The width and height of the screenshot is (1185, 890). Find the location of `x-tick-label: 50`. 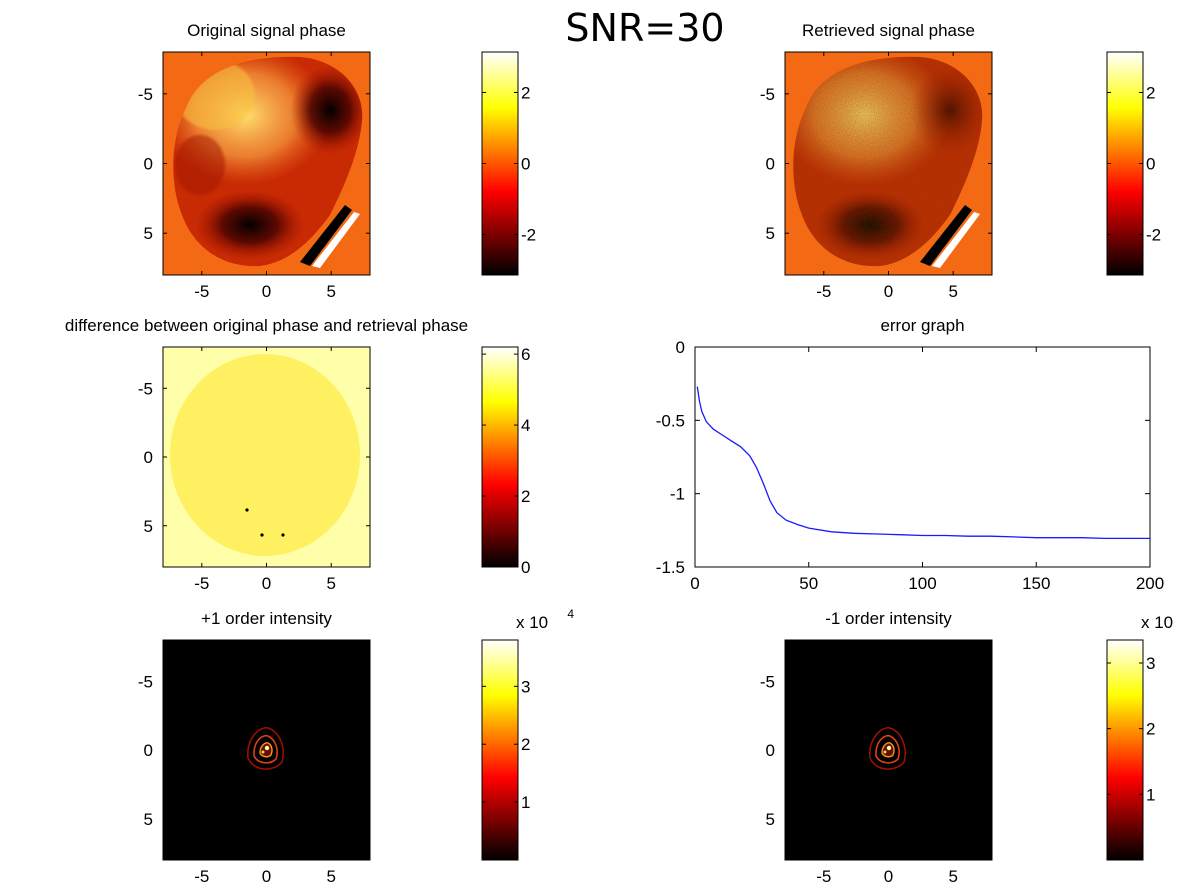

x-tick-label: 50 is located at coordinates (808, 583).